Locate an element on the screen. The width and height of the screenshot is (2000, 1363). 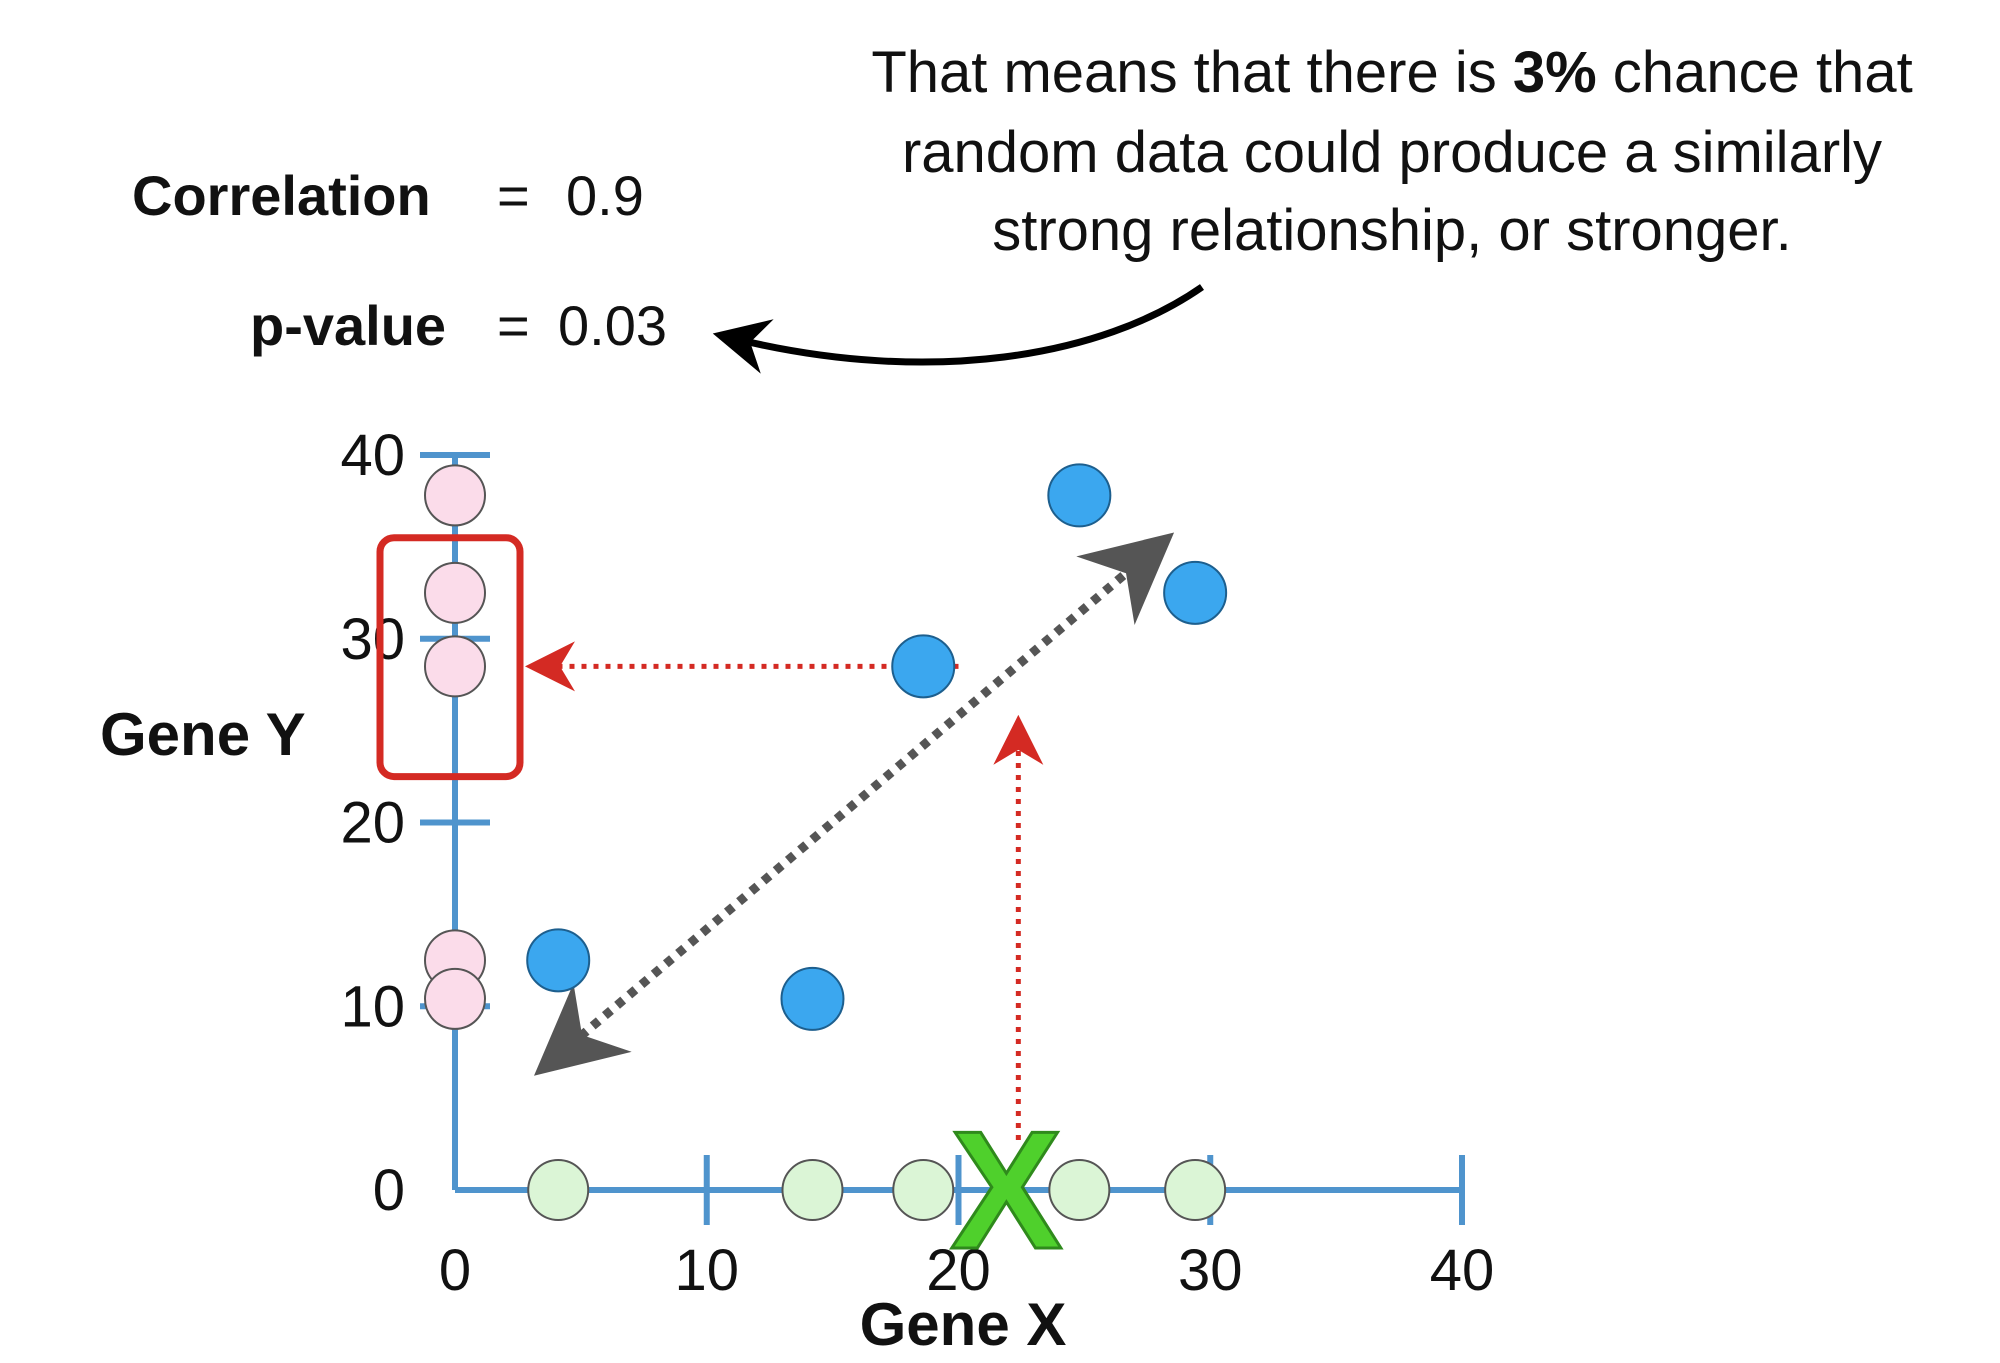
pvalue-stat: p-value = 0.03 is located at coordinates (458, 325).